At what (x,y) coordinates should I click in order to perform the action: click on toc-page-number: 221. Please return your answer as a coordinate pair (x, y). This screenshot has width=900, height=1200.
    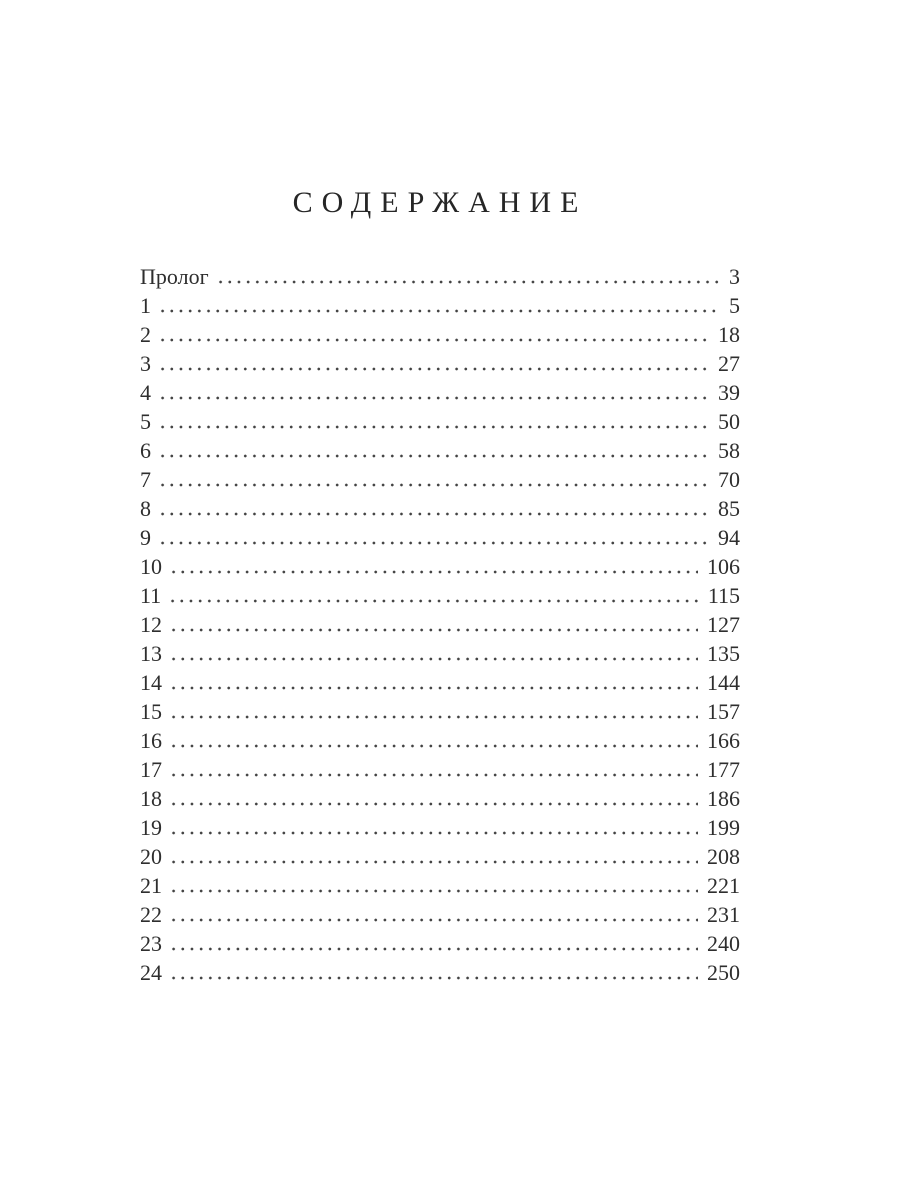
    Looking at the image, I should click on (723, 885).